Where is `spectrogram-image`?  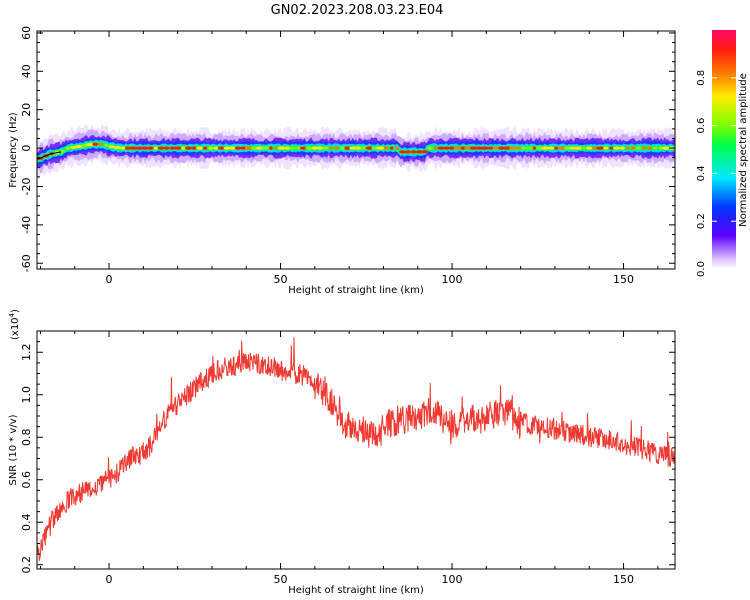 spectrogram-image is located at coordinates (356, 151).